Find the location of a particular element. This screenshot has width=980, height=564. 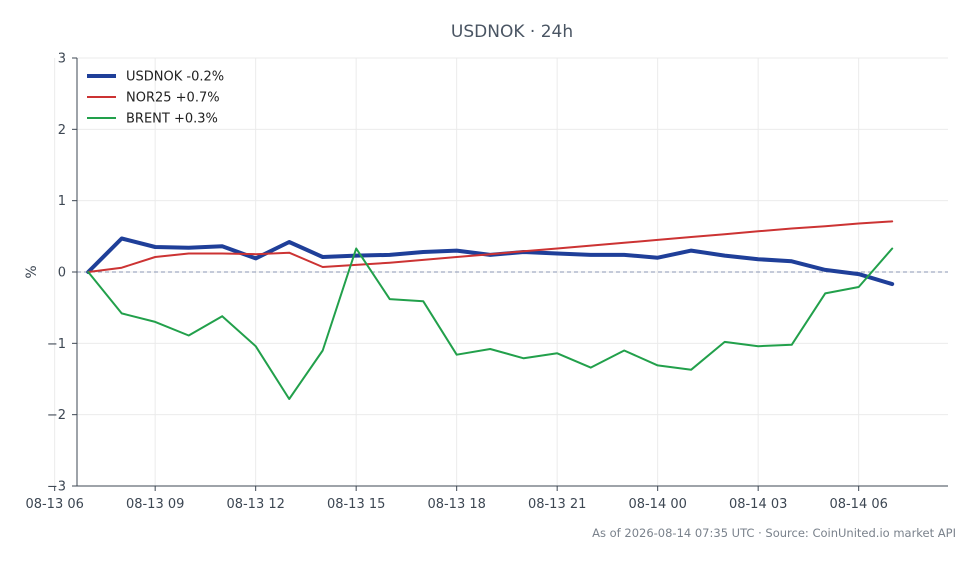

chart-title: USDNOK · 24h is located at coordinates (512, 32).